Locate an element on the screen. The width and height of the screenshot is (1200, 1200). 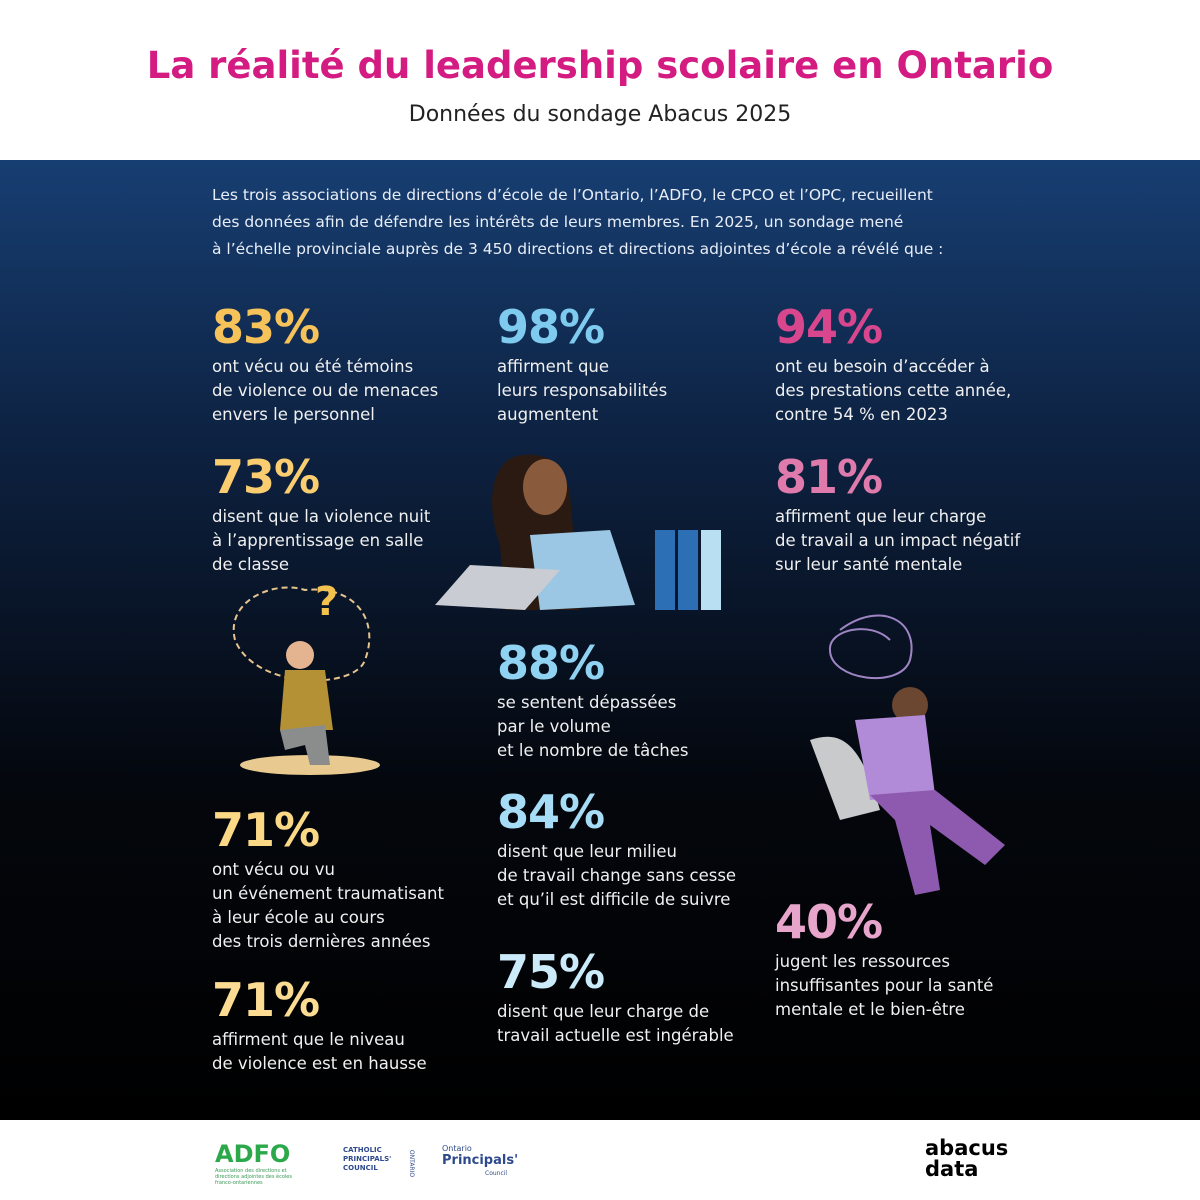
stat-description: leurs responsabilités is located at coordinates (582, 390).